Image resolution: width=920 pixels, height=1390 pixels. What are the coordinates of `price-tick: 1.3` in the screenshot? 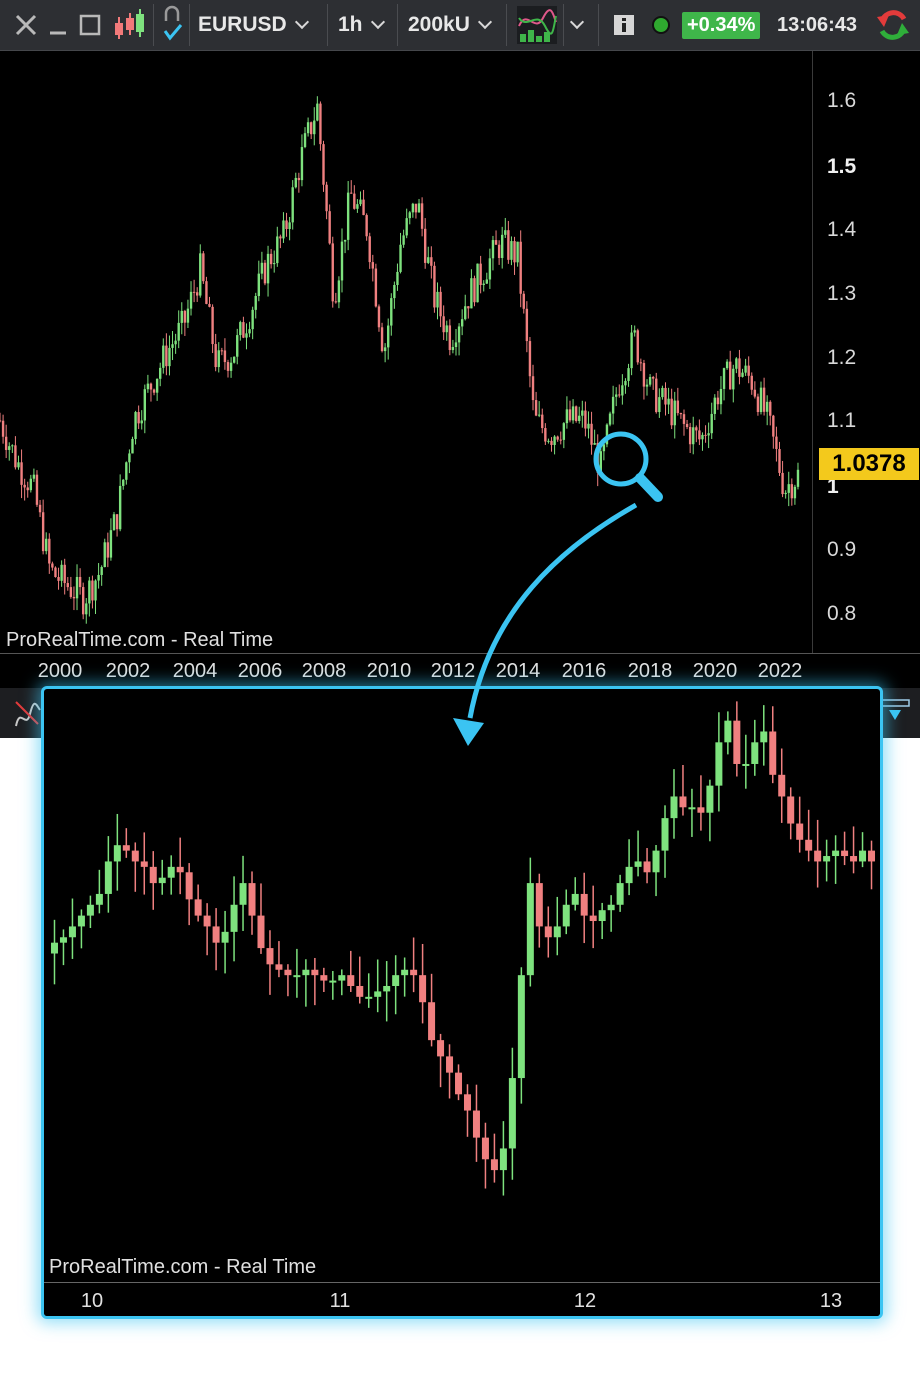 It's located at (842, 293).